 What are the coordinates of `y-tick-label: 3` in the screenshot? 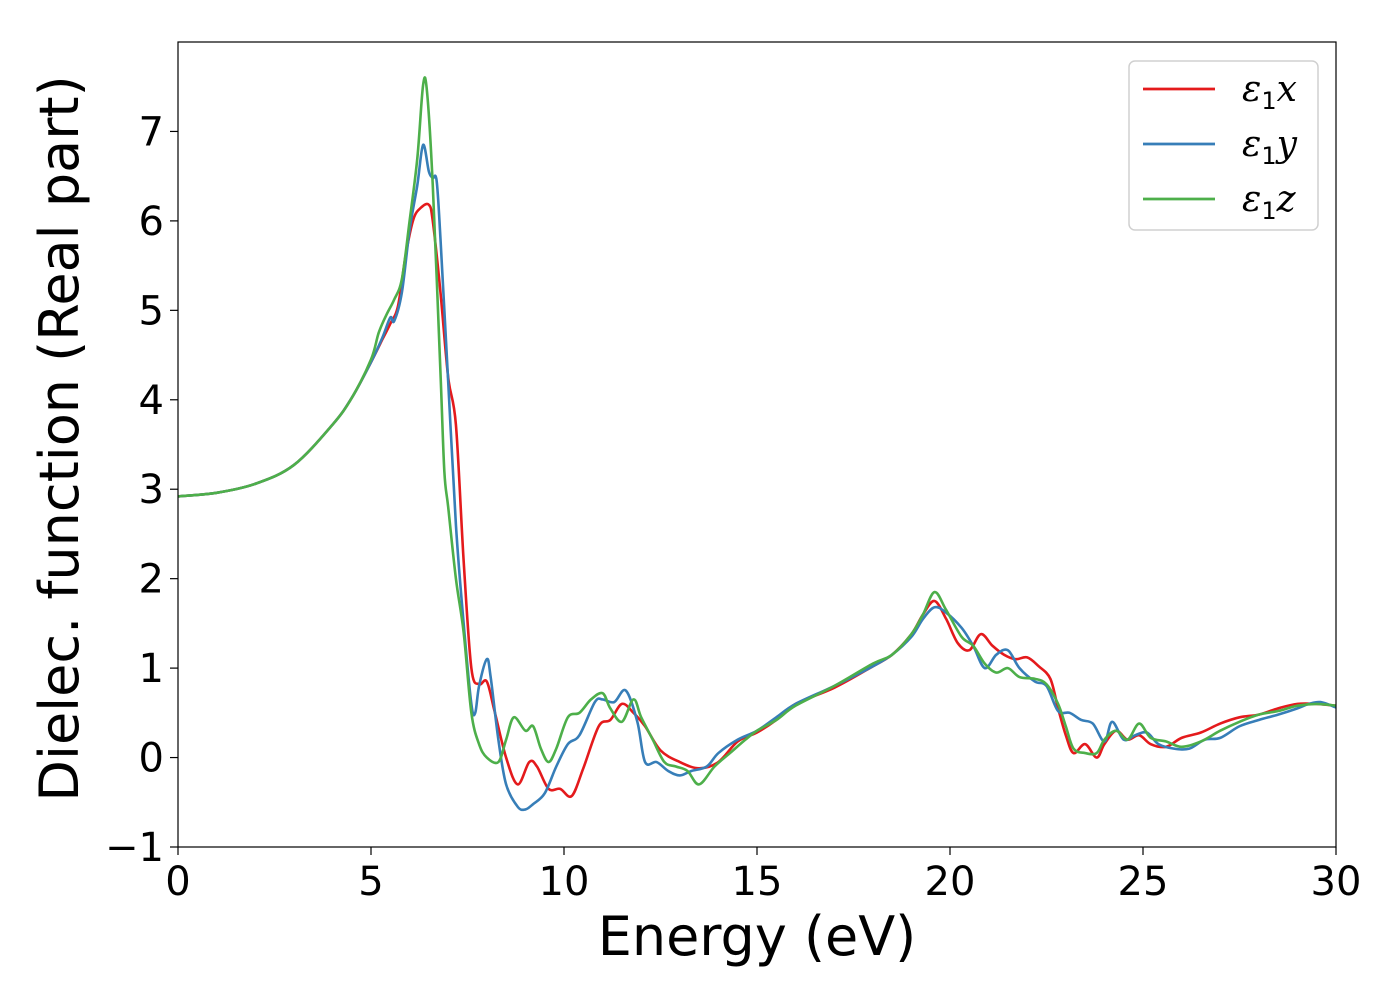 It's located at (151, 490).